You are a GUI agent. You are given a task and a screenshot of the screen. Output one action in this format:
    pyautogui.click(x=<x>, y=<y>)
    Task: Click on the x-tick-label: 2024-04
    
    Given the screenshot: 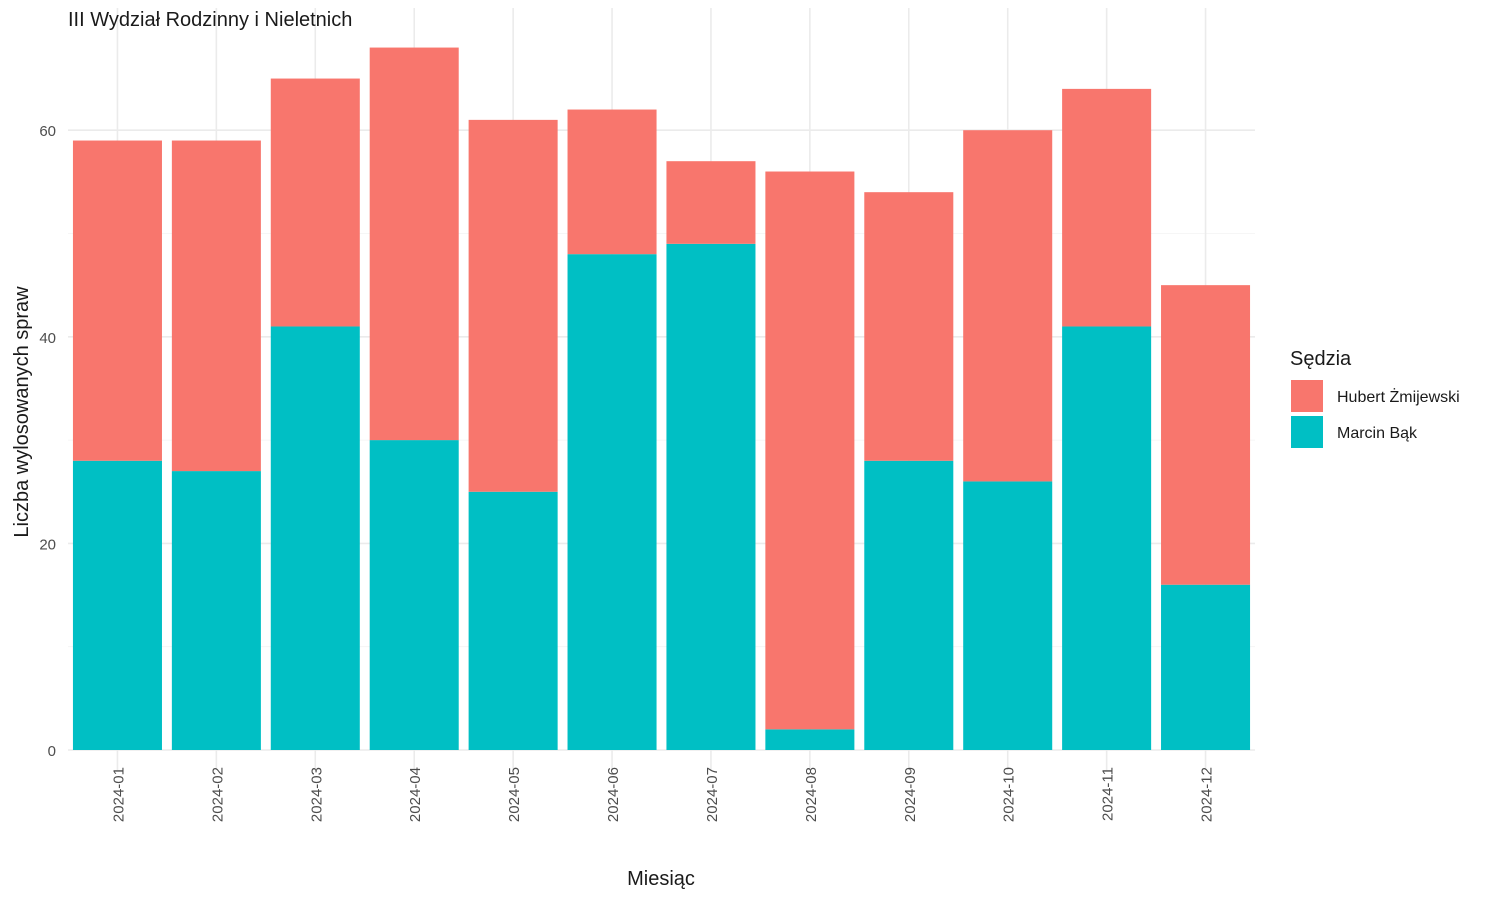 What is the action you would take?
    pyautogui.click(x=415, y=794)
    